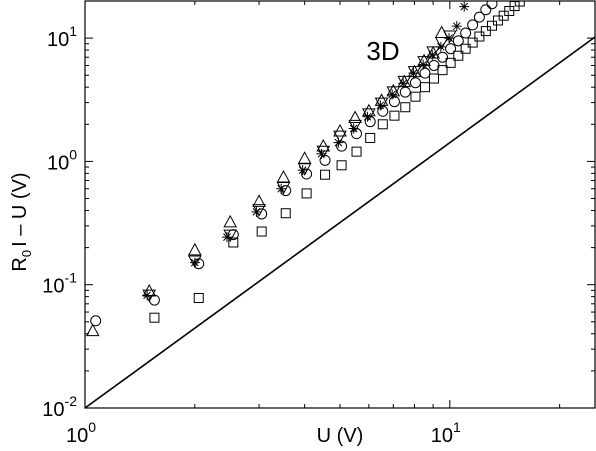 The width and height of the screenshot is (596, 451). I want to click on y-tick-label: 10¹, so click(62, 37).